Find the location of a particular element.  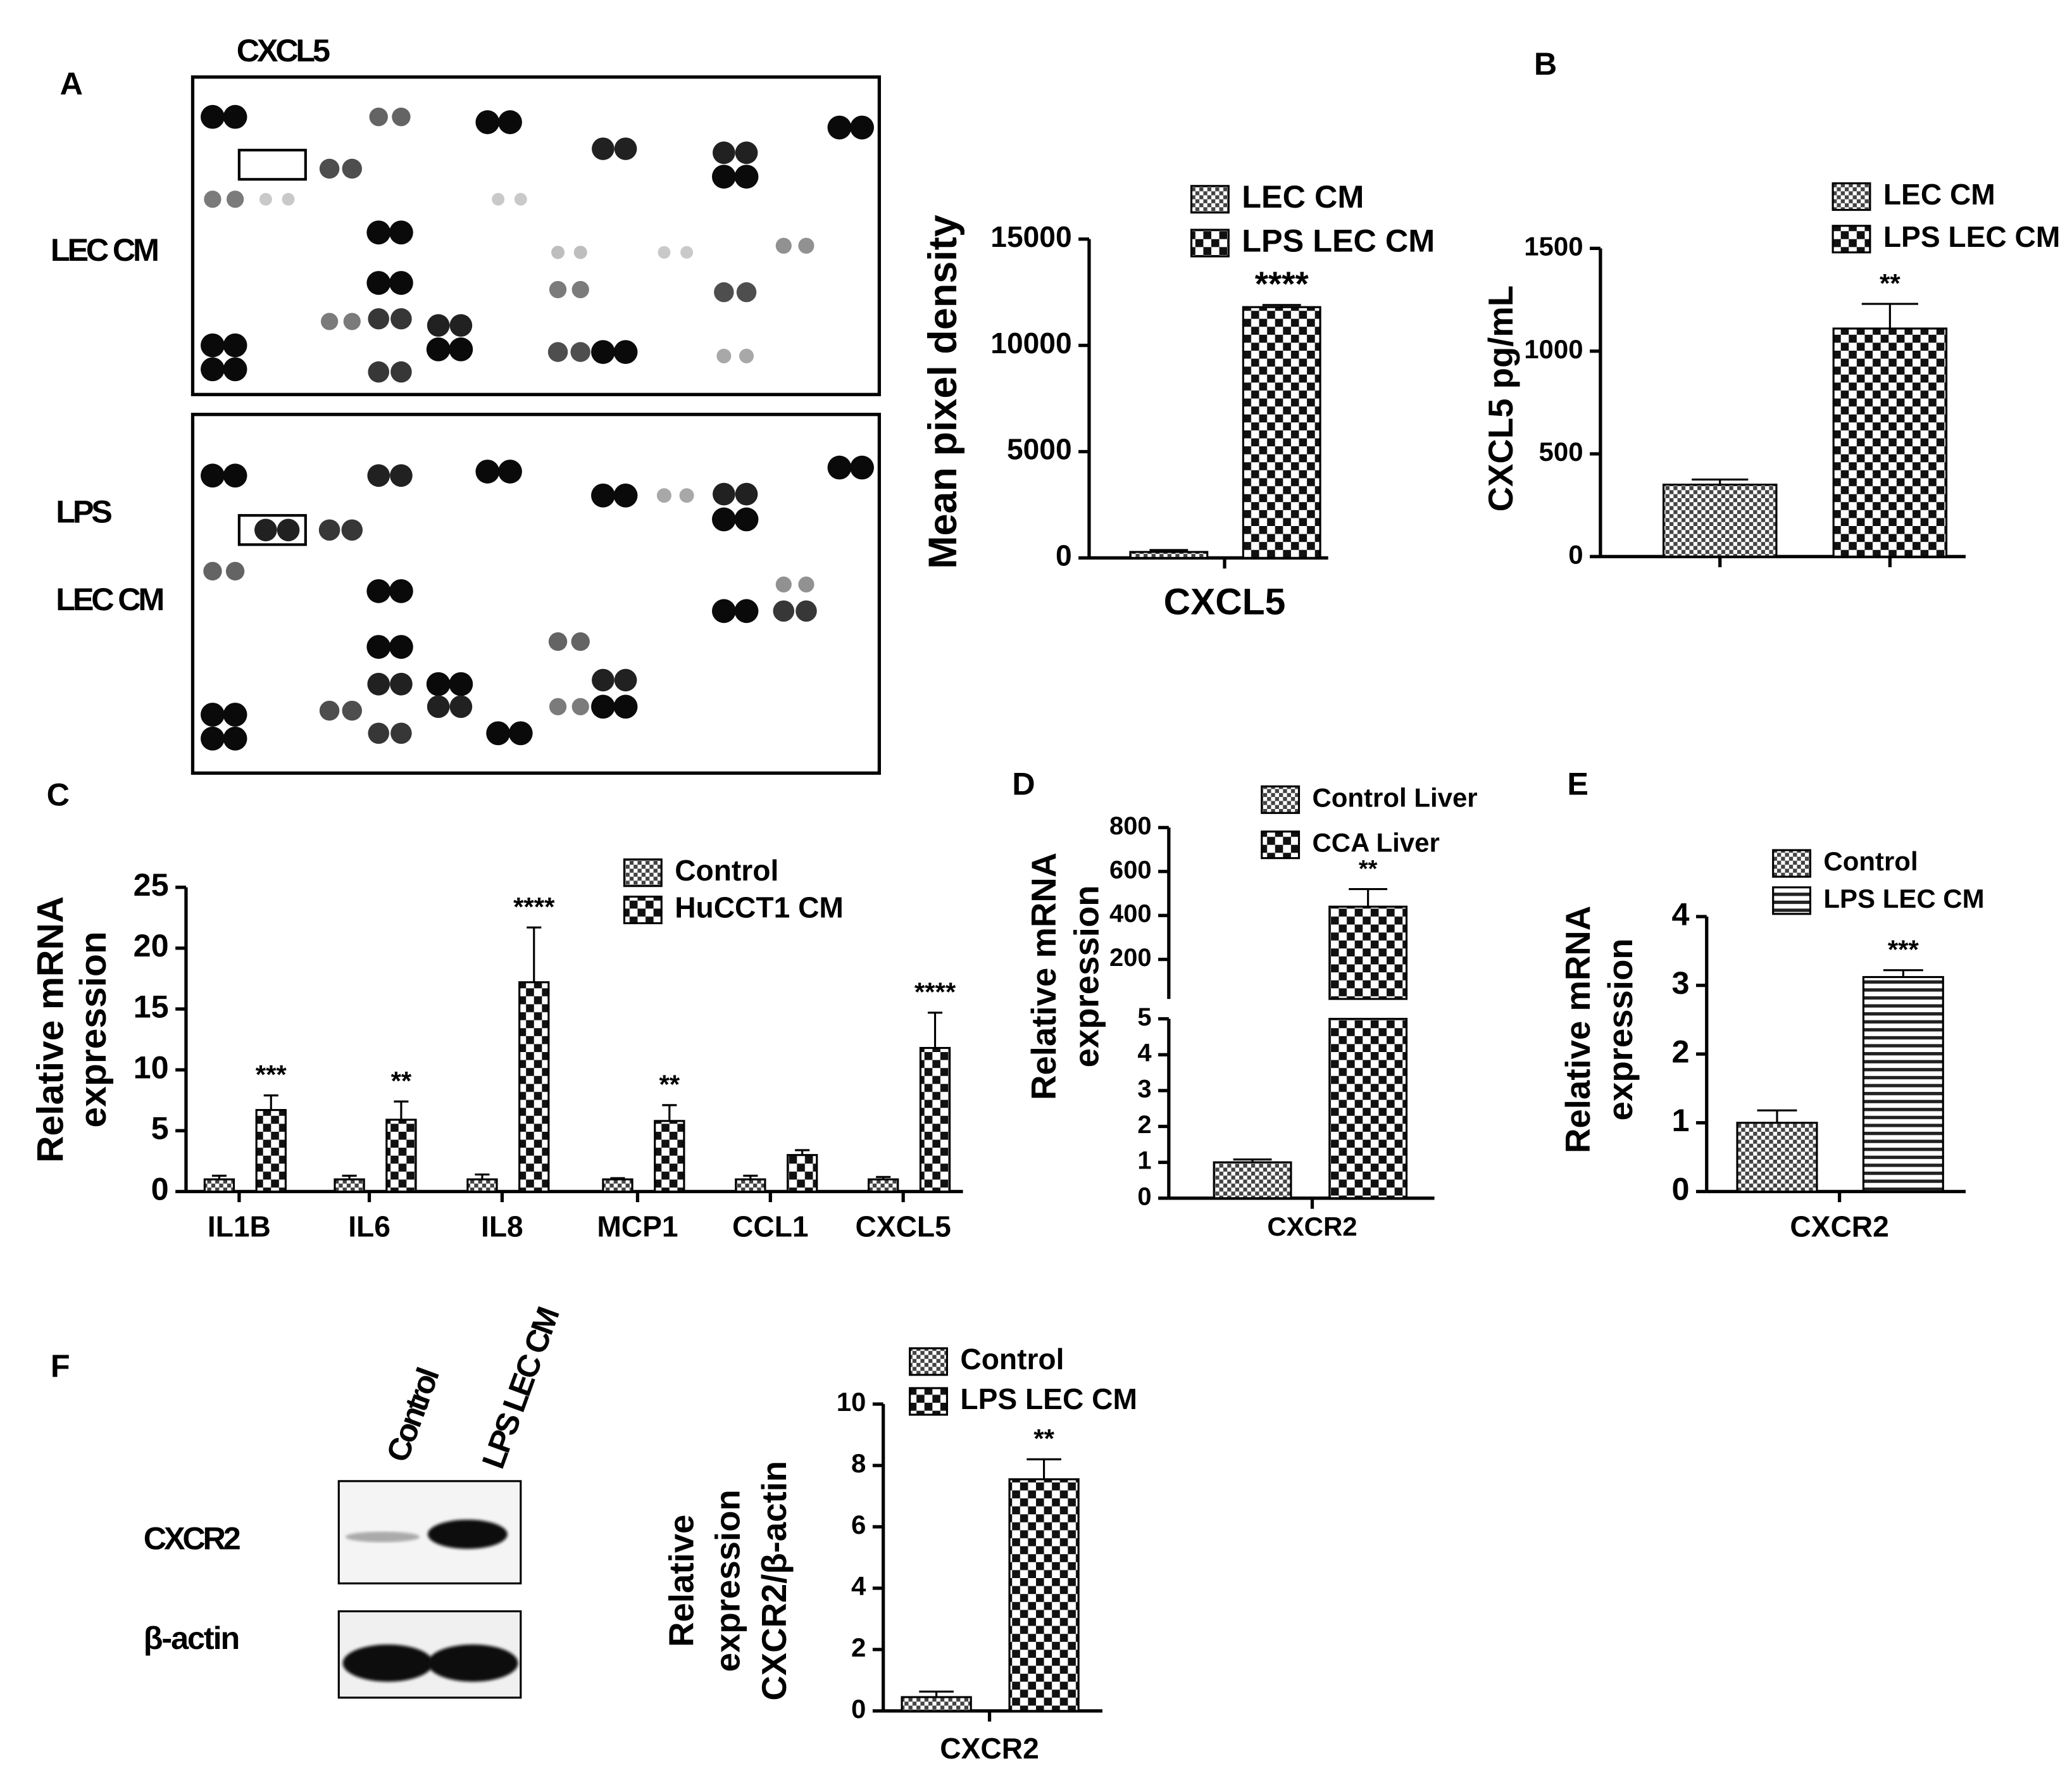

y-tick-label: 2 is located at coordinates (858, 1647).